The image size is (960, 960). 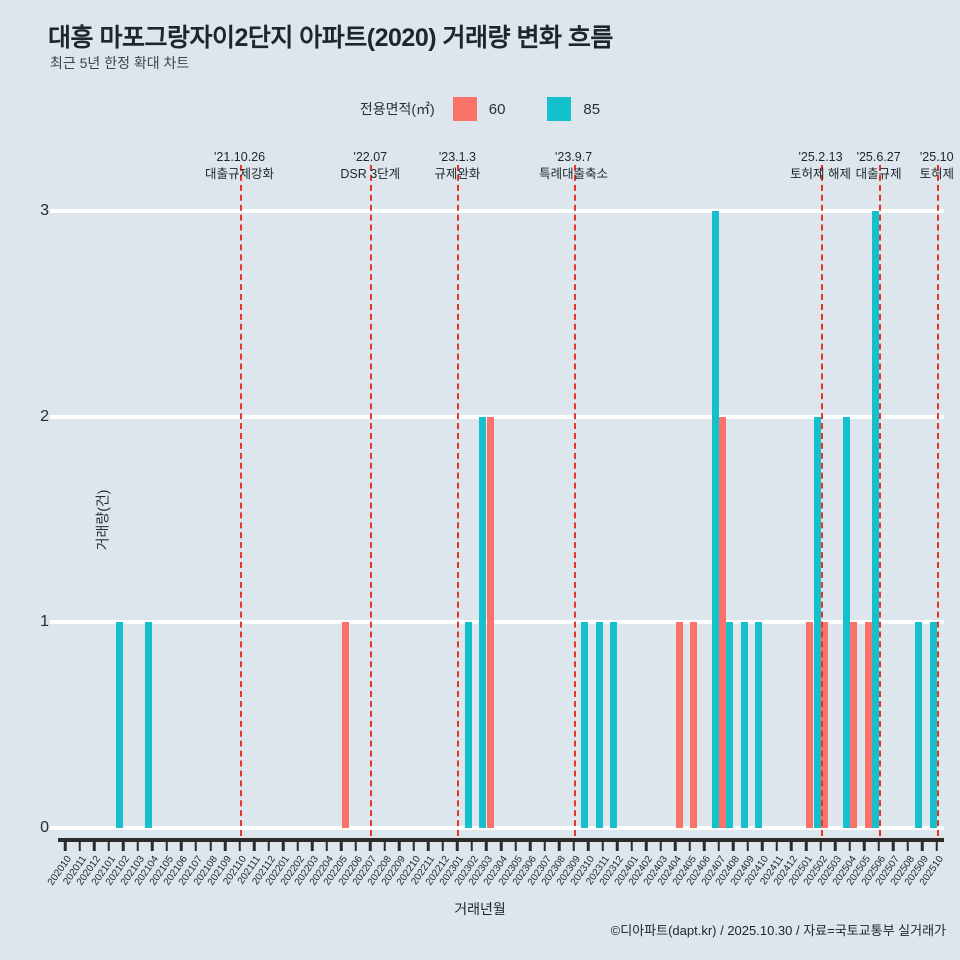 I want to click on legend-label-85: 85, so click(x=592, y=109).